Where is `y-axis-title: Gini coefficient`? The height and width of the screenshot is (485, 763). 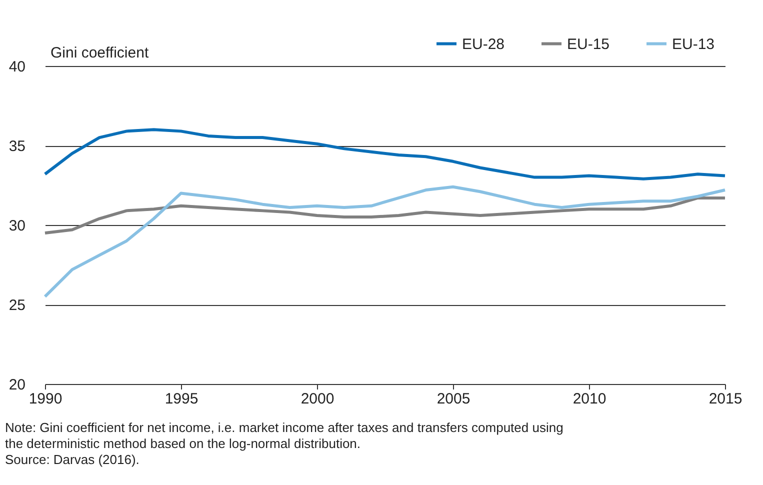
y-axis-title: Gini coefficient is located at coordinates (100, 53).